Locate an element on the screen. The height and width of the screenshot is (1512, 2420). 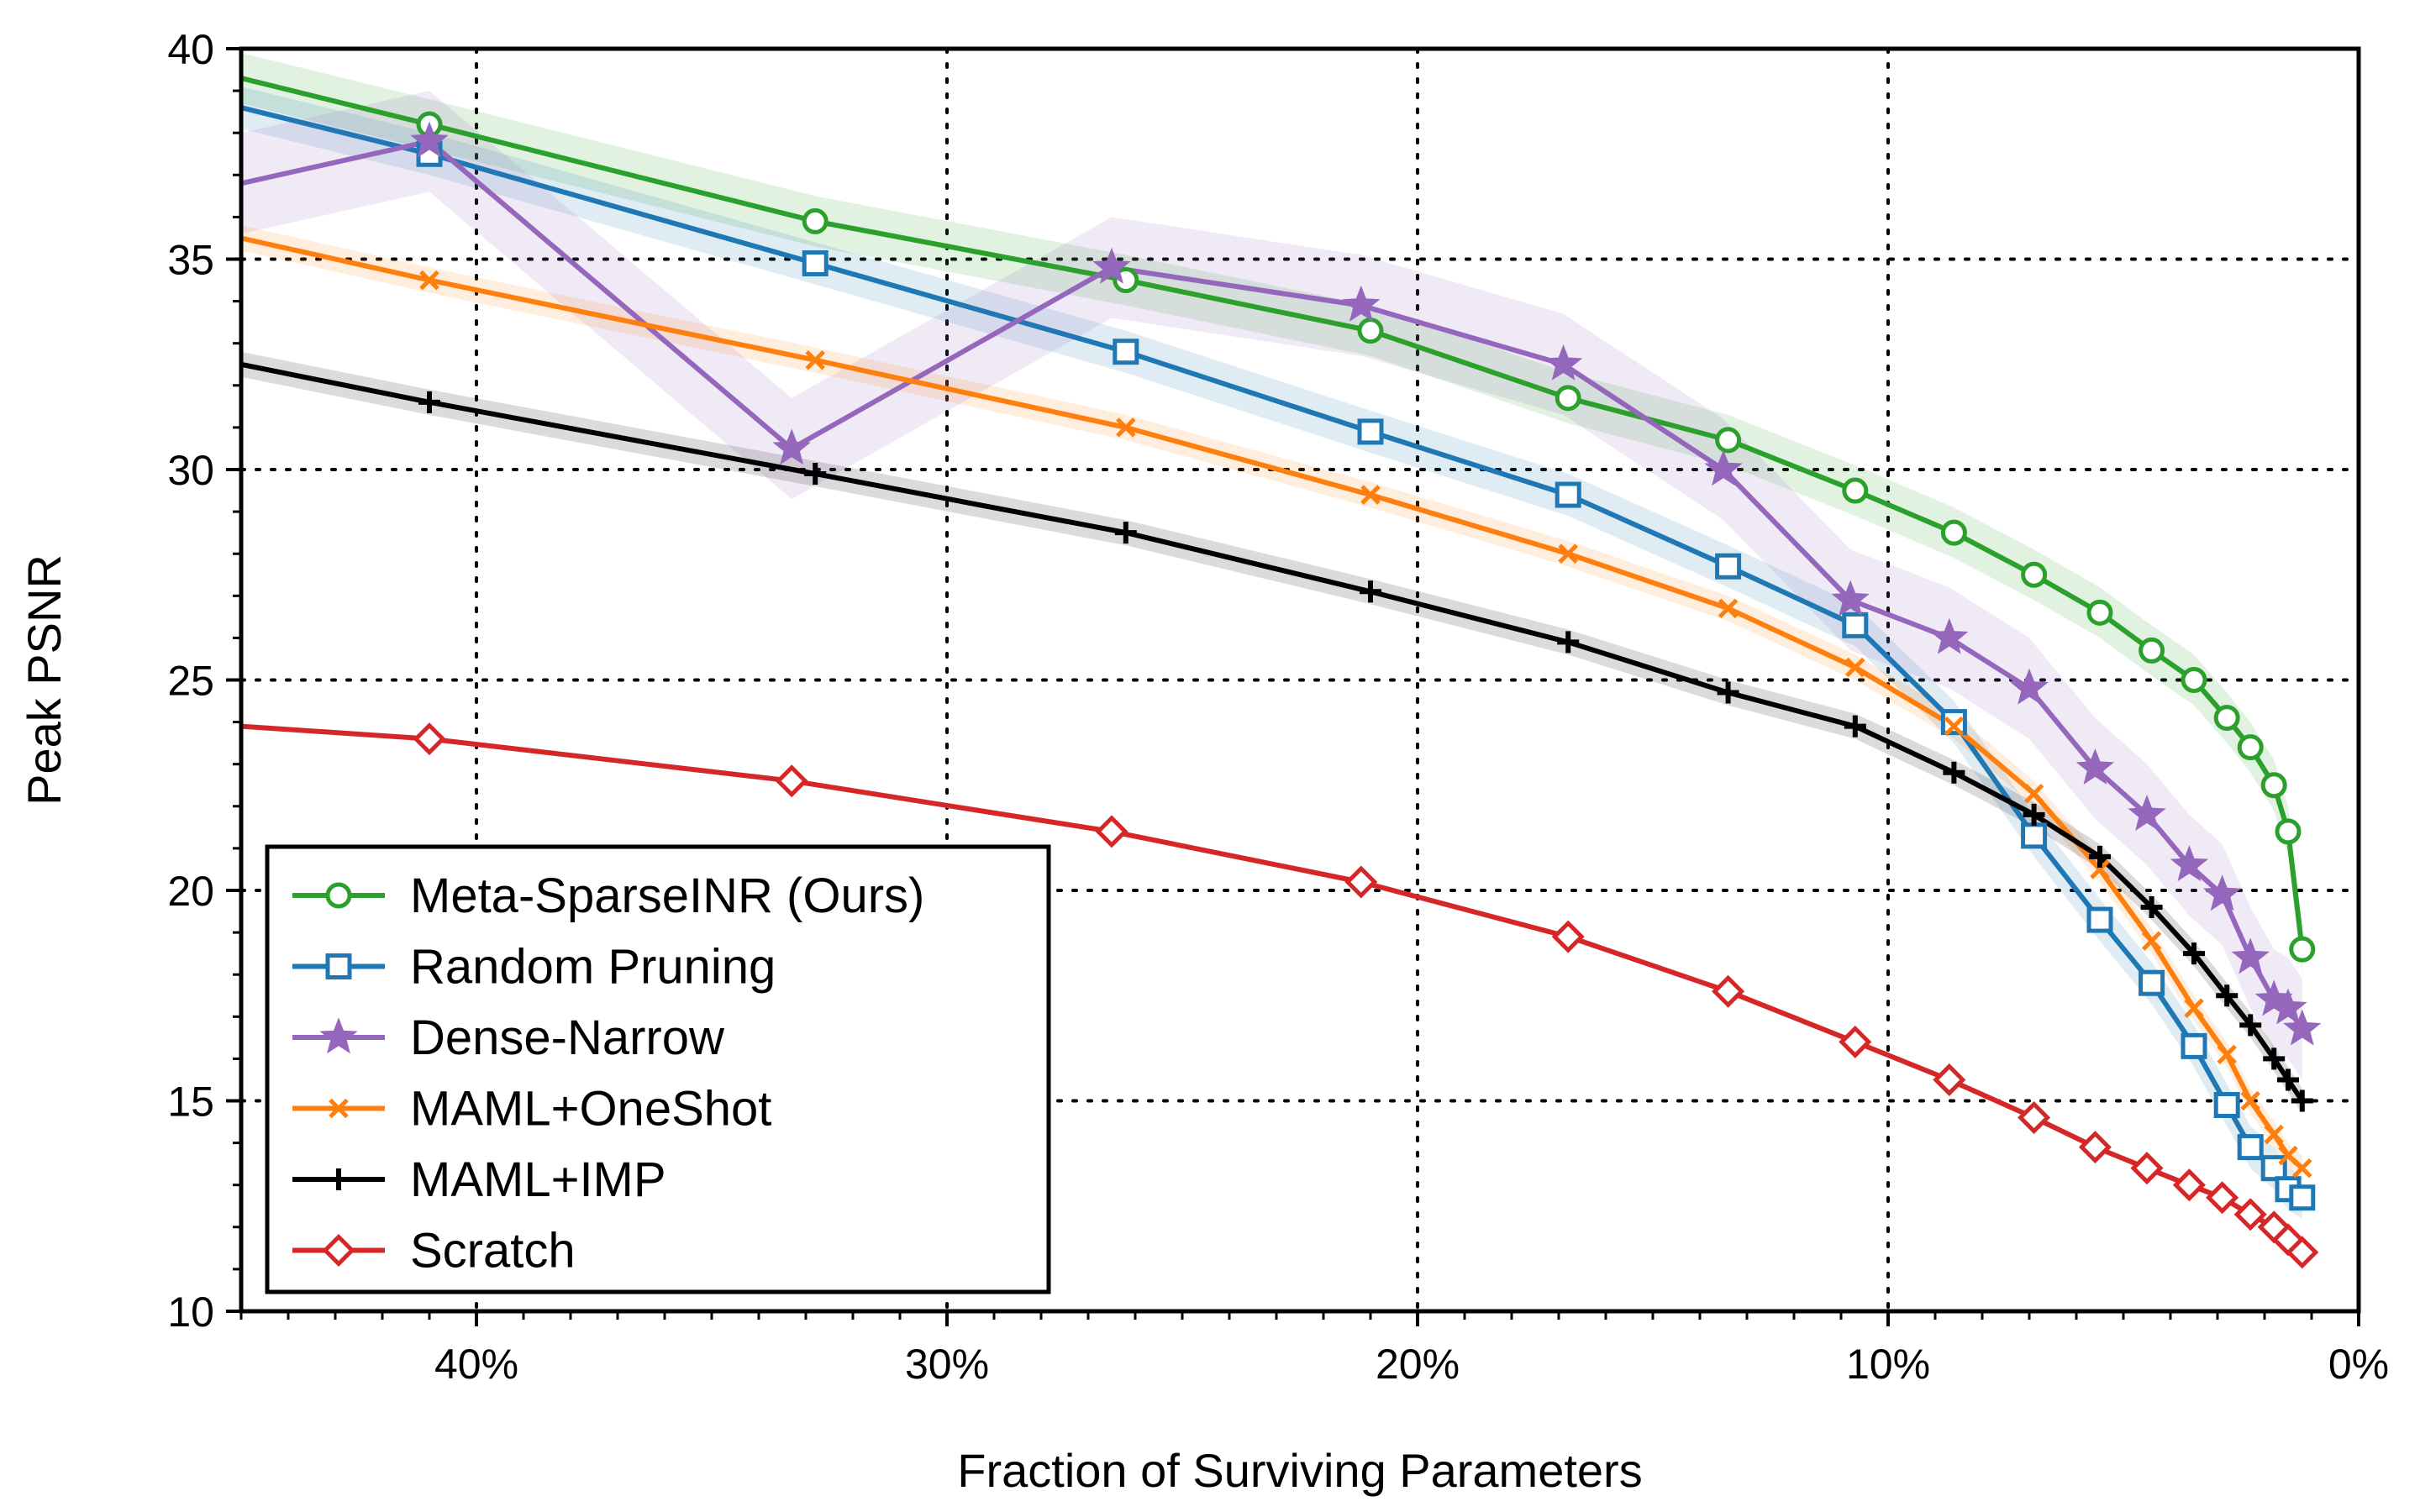
legend-marker-maml-oneshot is located at coordinates (339, 1108).